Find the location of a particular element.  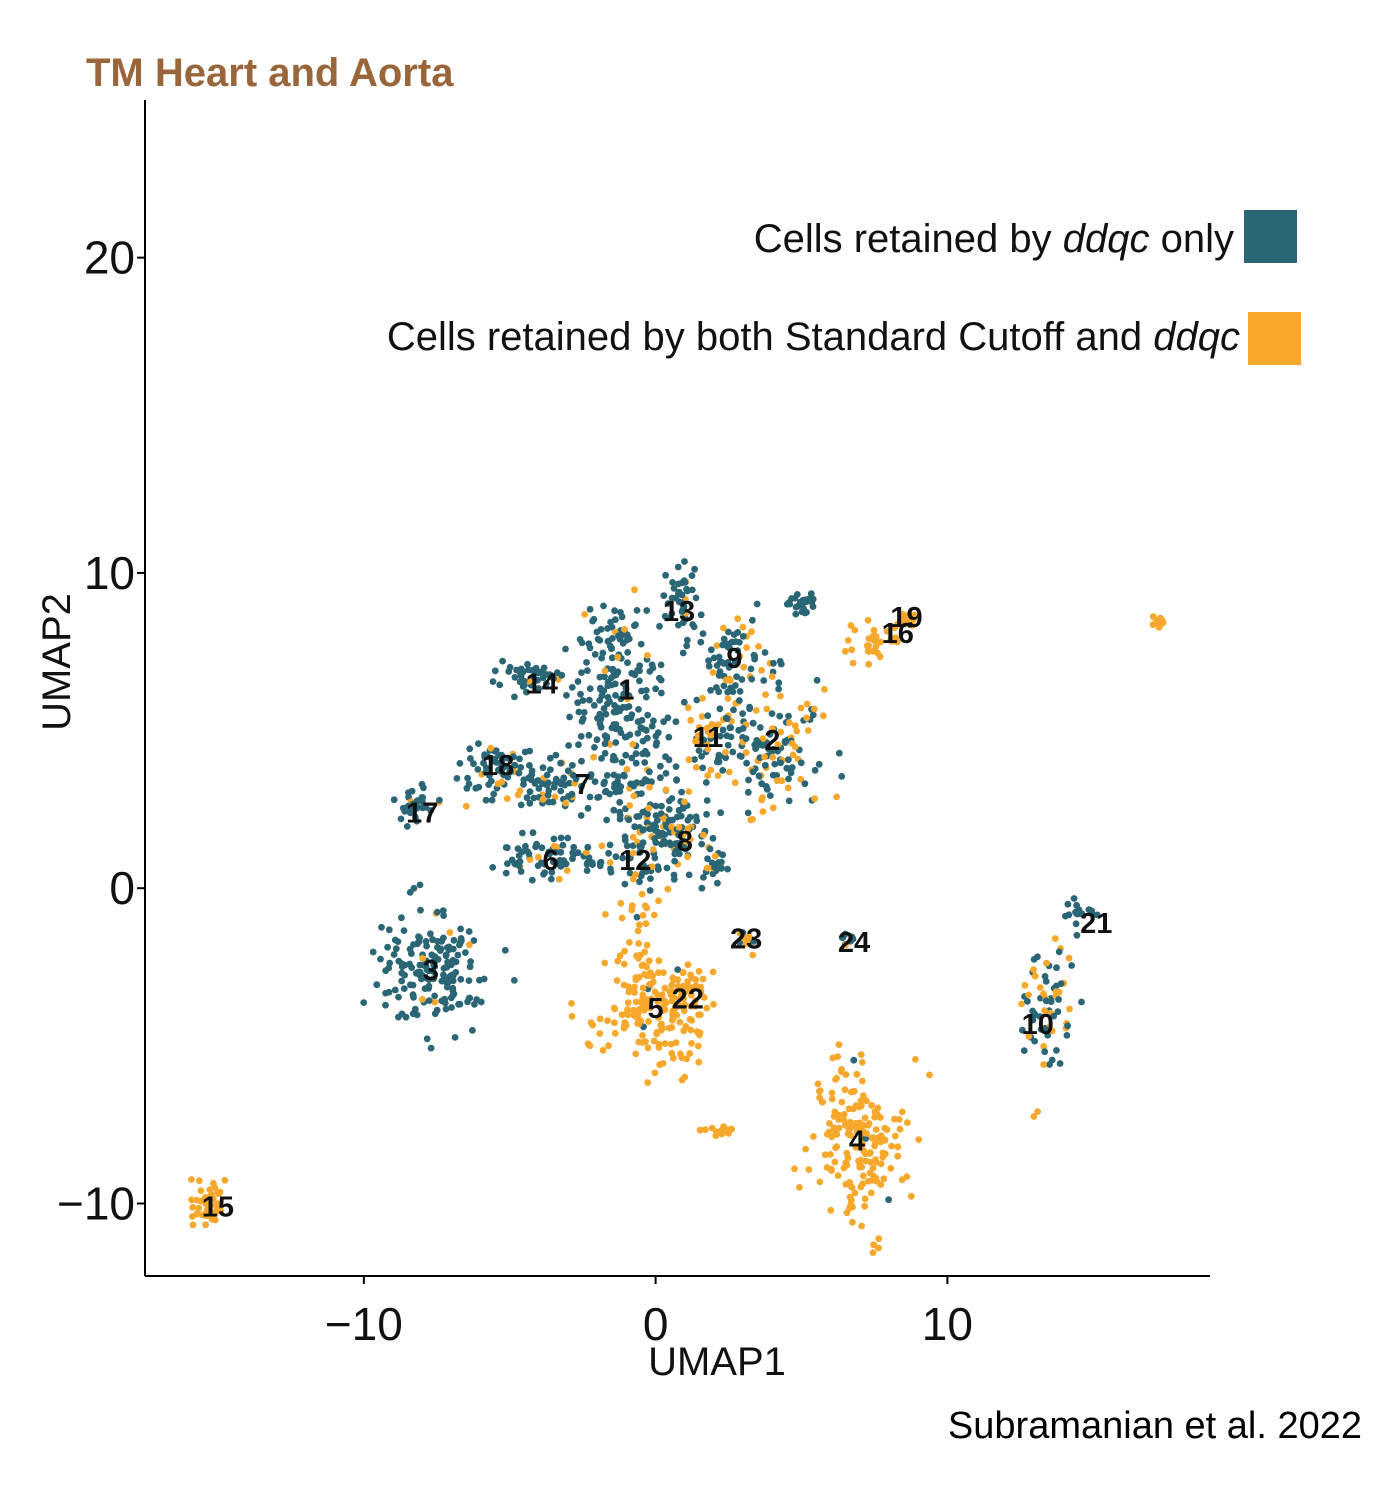

y-tick-label: 20 is located at coordinates (109, 258).